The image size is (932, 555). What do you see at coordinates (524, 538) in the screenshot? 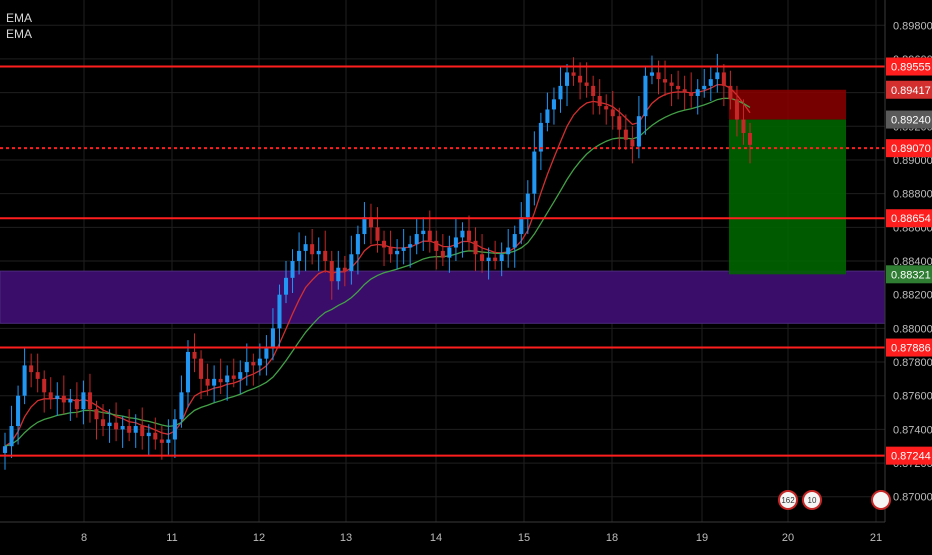
I see `x-tick-label: 15` at bounding box center [524, 538].